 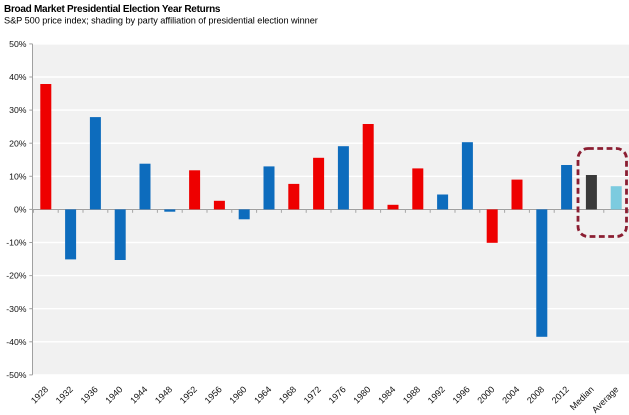 What do you see at coordinates (18, 110) in the screenshot?
I see `svg-text: 30%` at bounding box center [18, 110].